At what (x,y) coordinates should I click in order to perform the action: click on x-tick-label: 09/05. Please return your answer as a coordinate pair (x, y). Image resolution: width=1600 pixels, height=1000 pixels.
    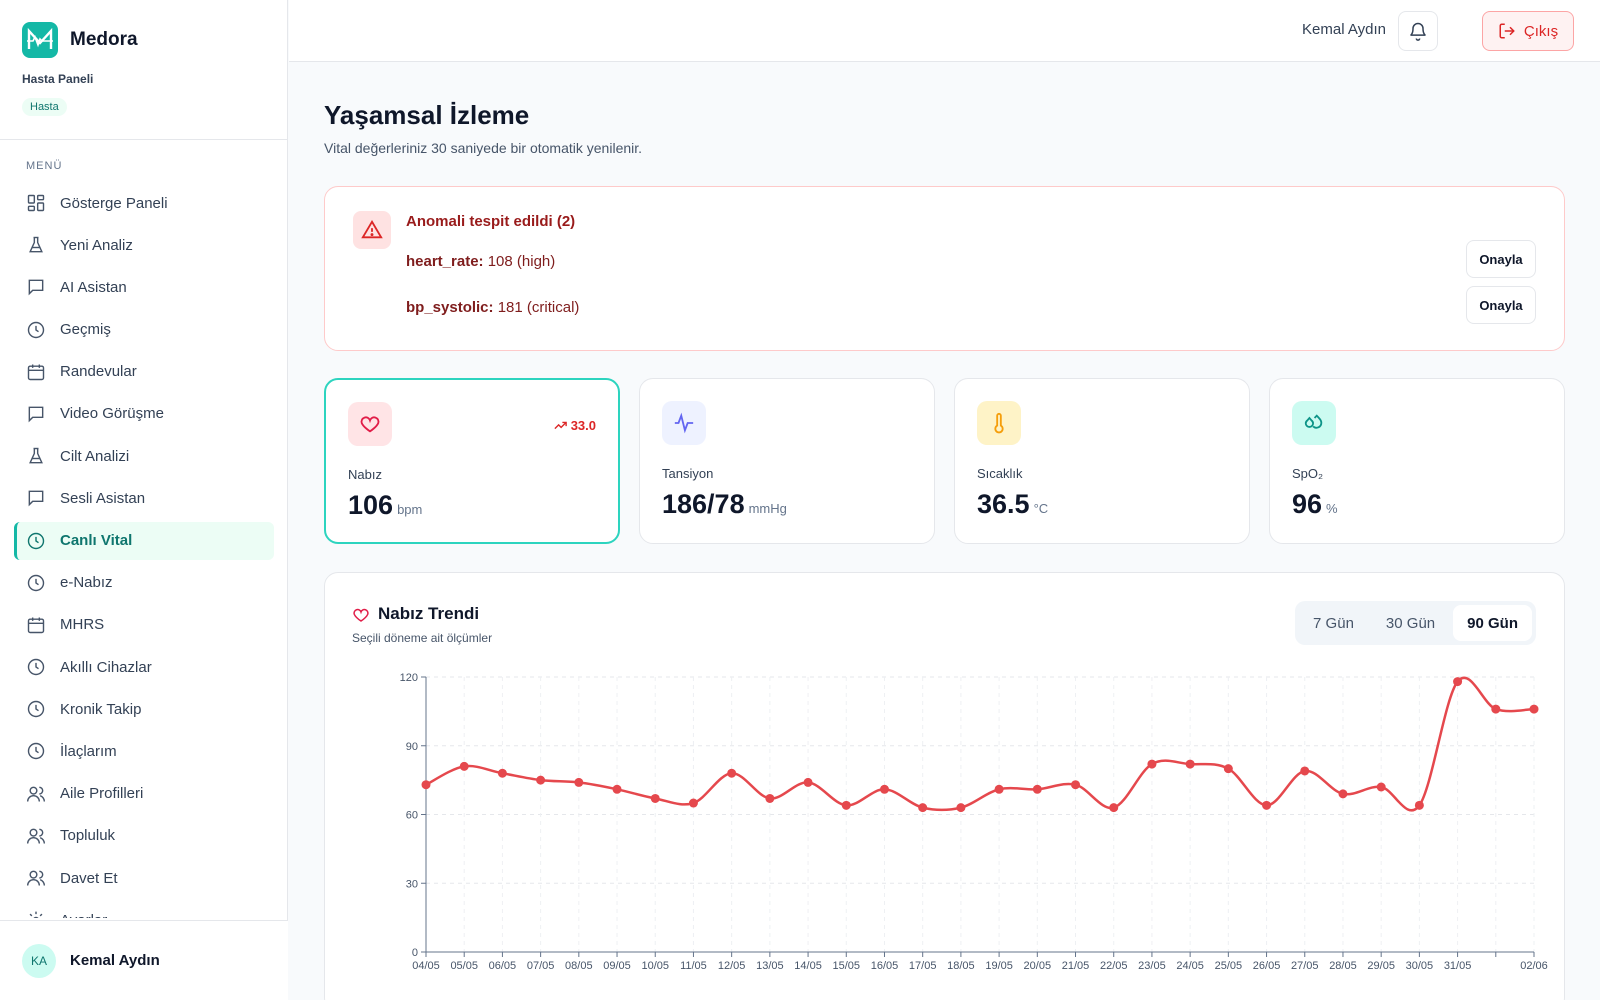
    Looking at the image, I should click on (617, 966).